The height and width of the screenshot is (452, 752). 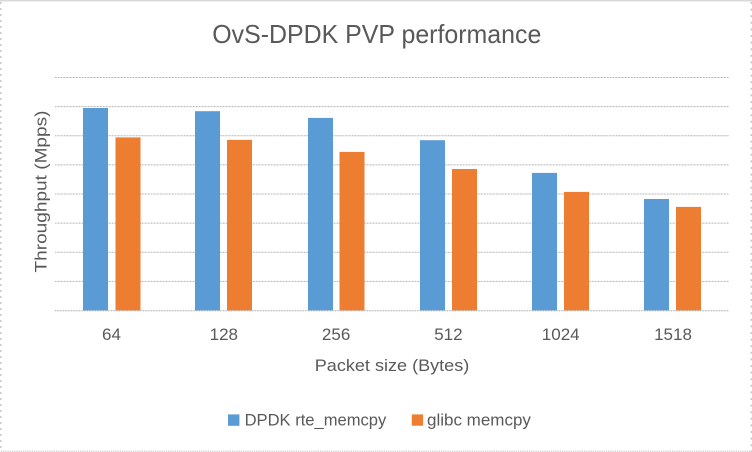 What do you see at coordinates (316, 420) in the screenshot?
I see `svg-text: DPDK rte_memcpy` at bounding box center [316, 420].